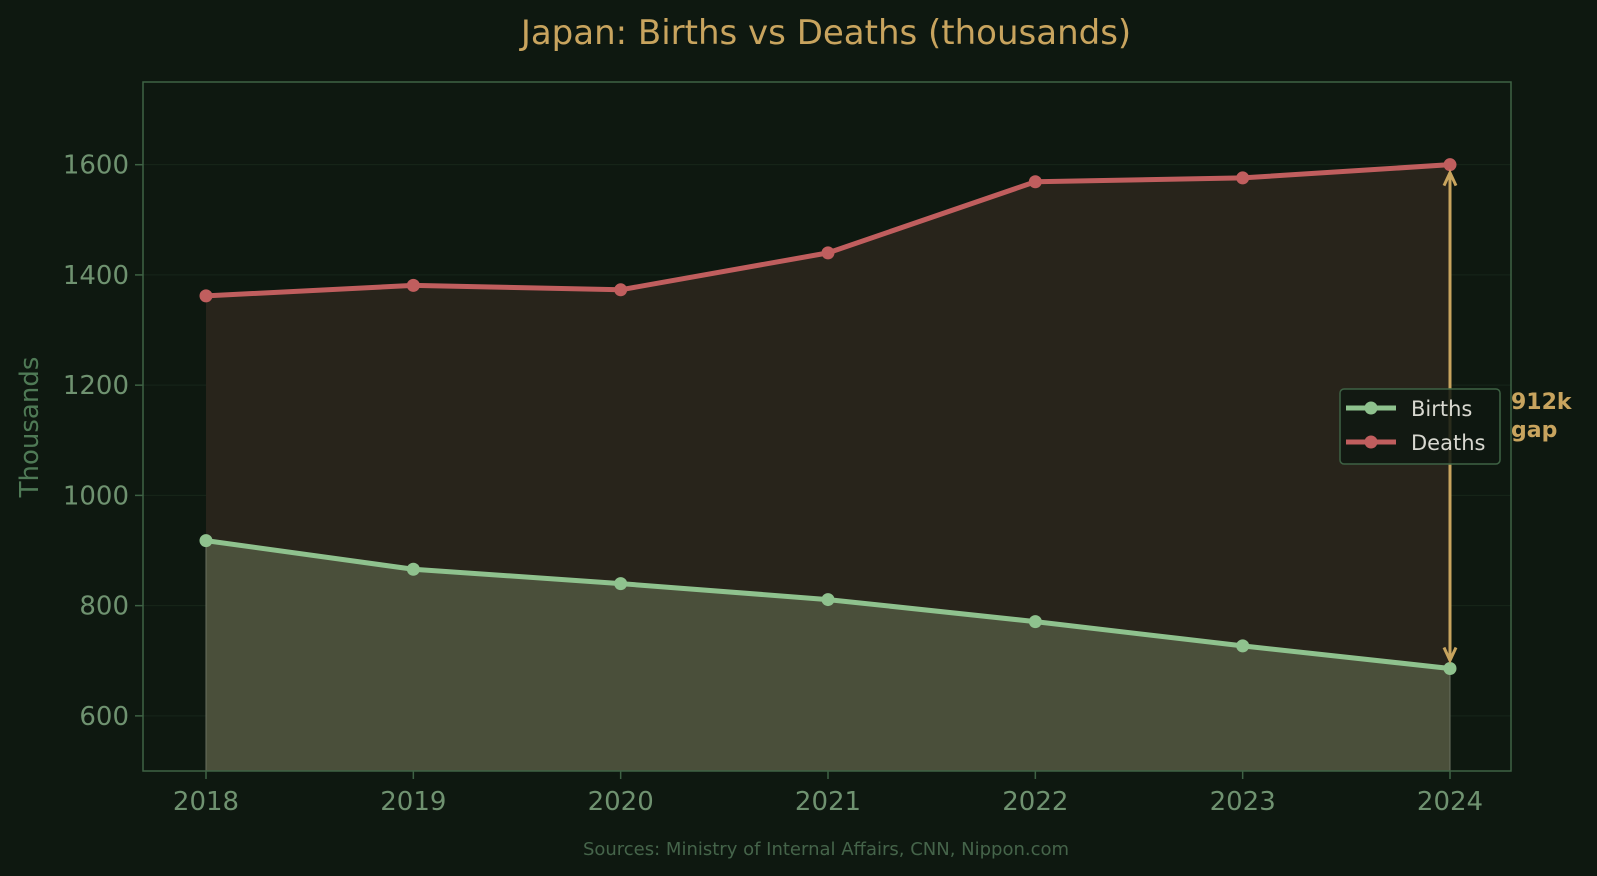  I want to click on legend-item-deaths: Deaths, so click(1415, 443).